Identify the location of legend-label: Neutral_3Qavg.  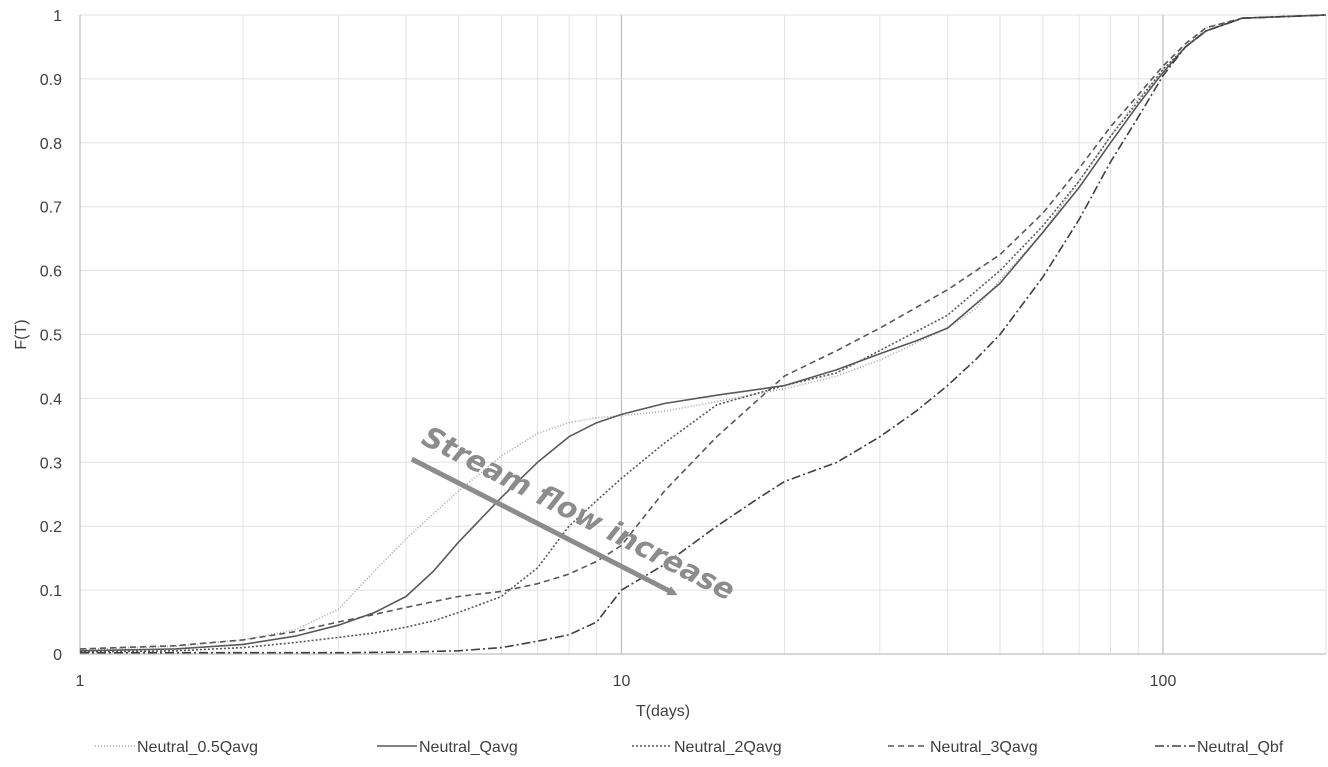
(984, 747).